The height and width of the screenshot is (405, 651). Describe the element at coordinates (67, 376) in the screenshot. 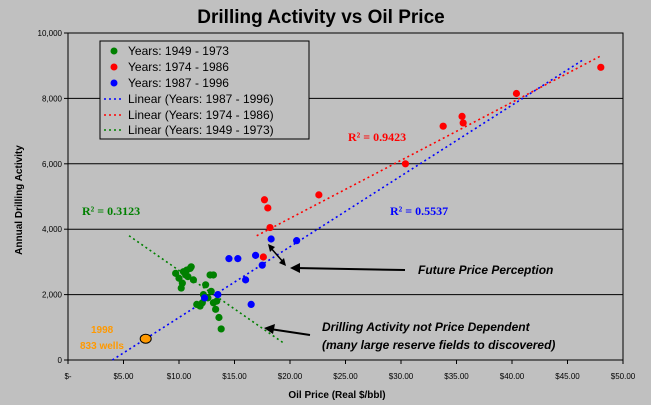

I see `x-tick-label: $-` at that location.